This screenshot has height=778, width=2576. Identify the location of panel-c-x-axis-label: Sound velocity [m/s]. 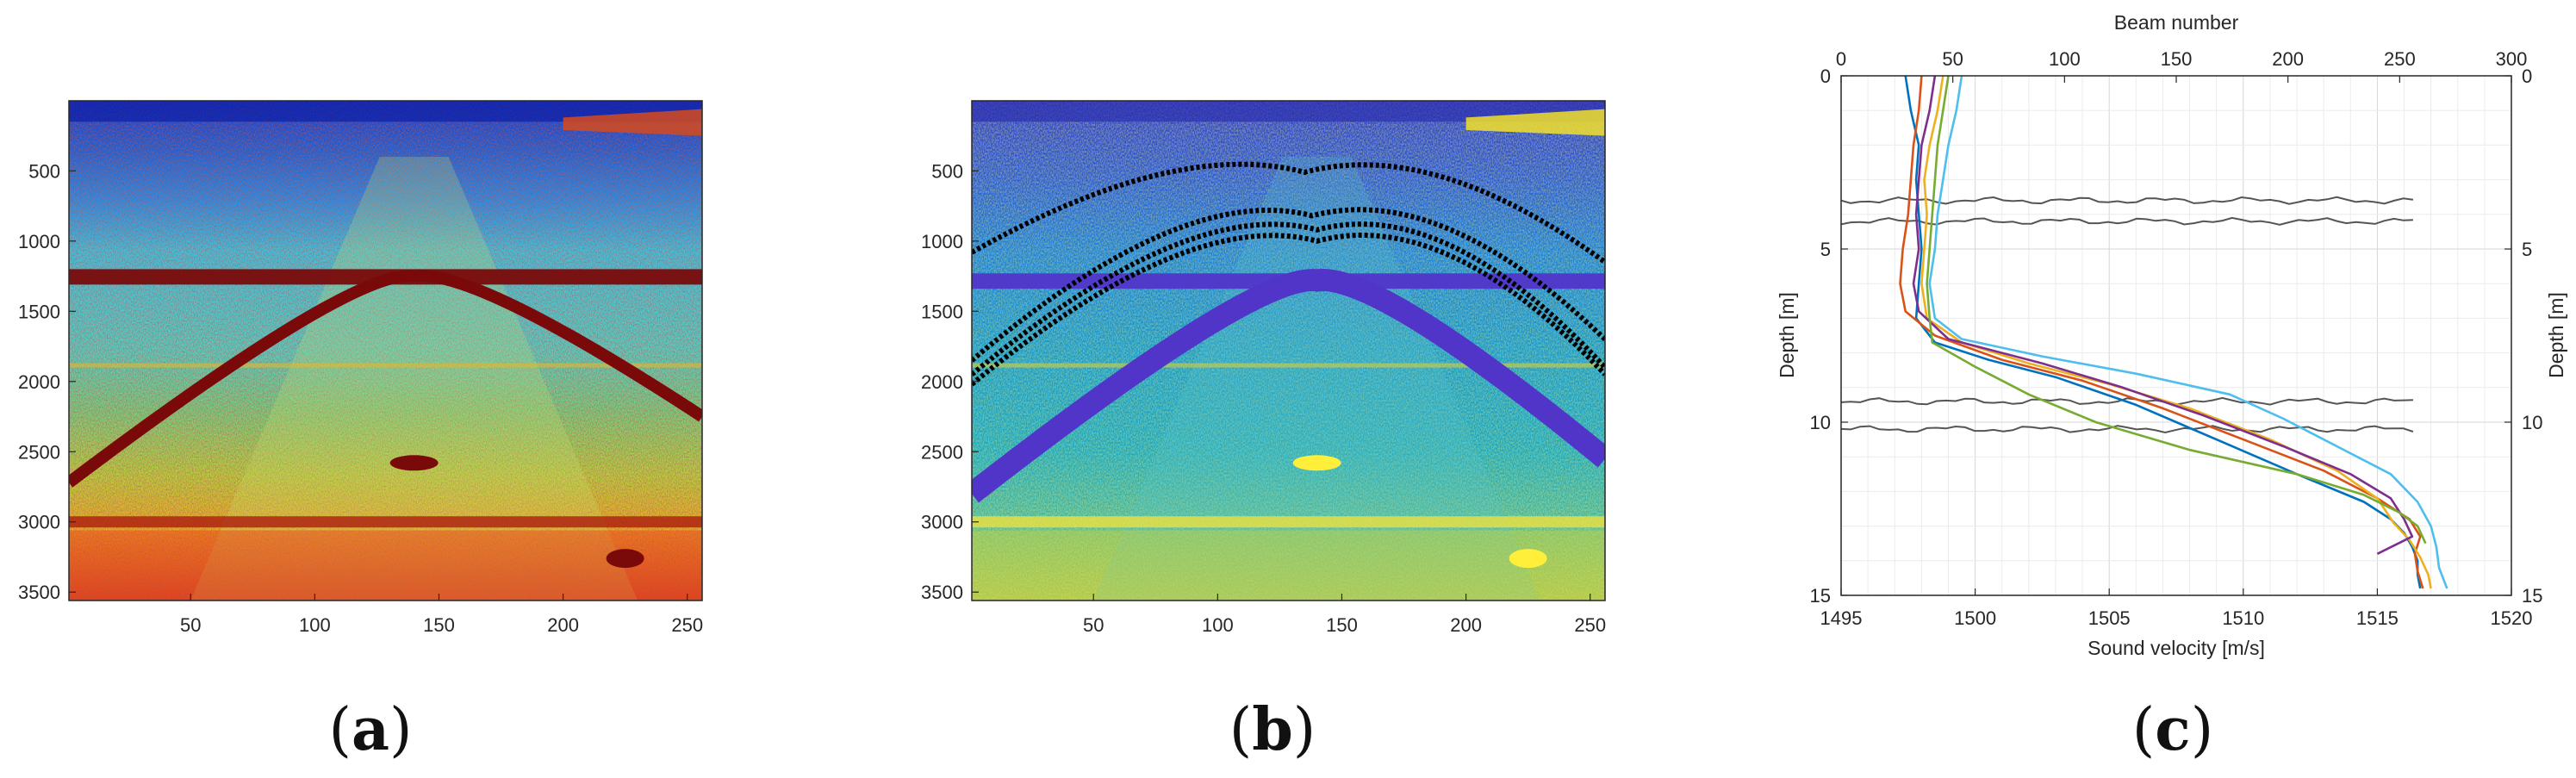
(2177, 648).